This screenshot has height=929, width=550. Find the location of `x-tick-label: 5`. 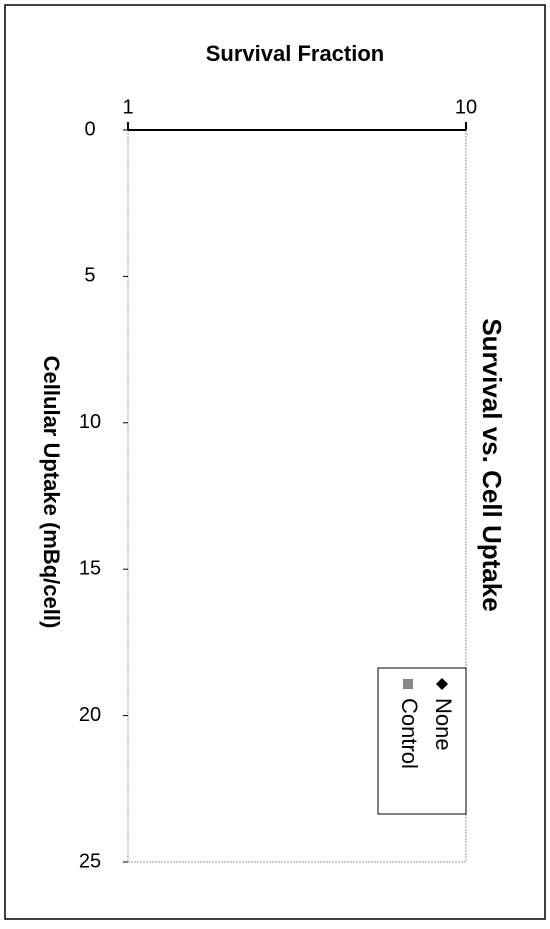

x-tick-label: 5 is located at coordinates (89, 276).